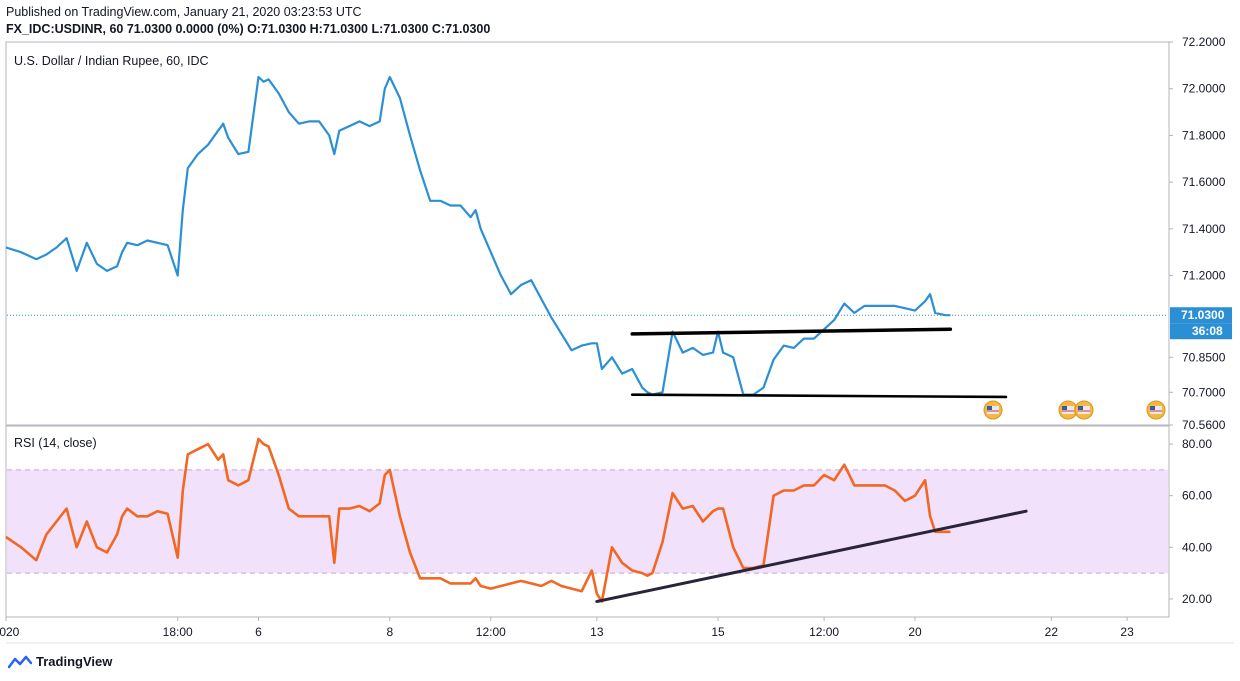 This screenshot has width=1240, height=681. Describe the element at coordinates (915, 632) in the screenshot. I see `time-axis-label: 20` at that location.